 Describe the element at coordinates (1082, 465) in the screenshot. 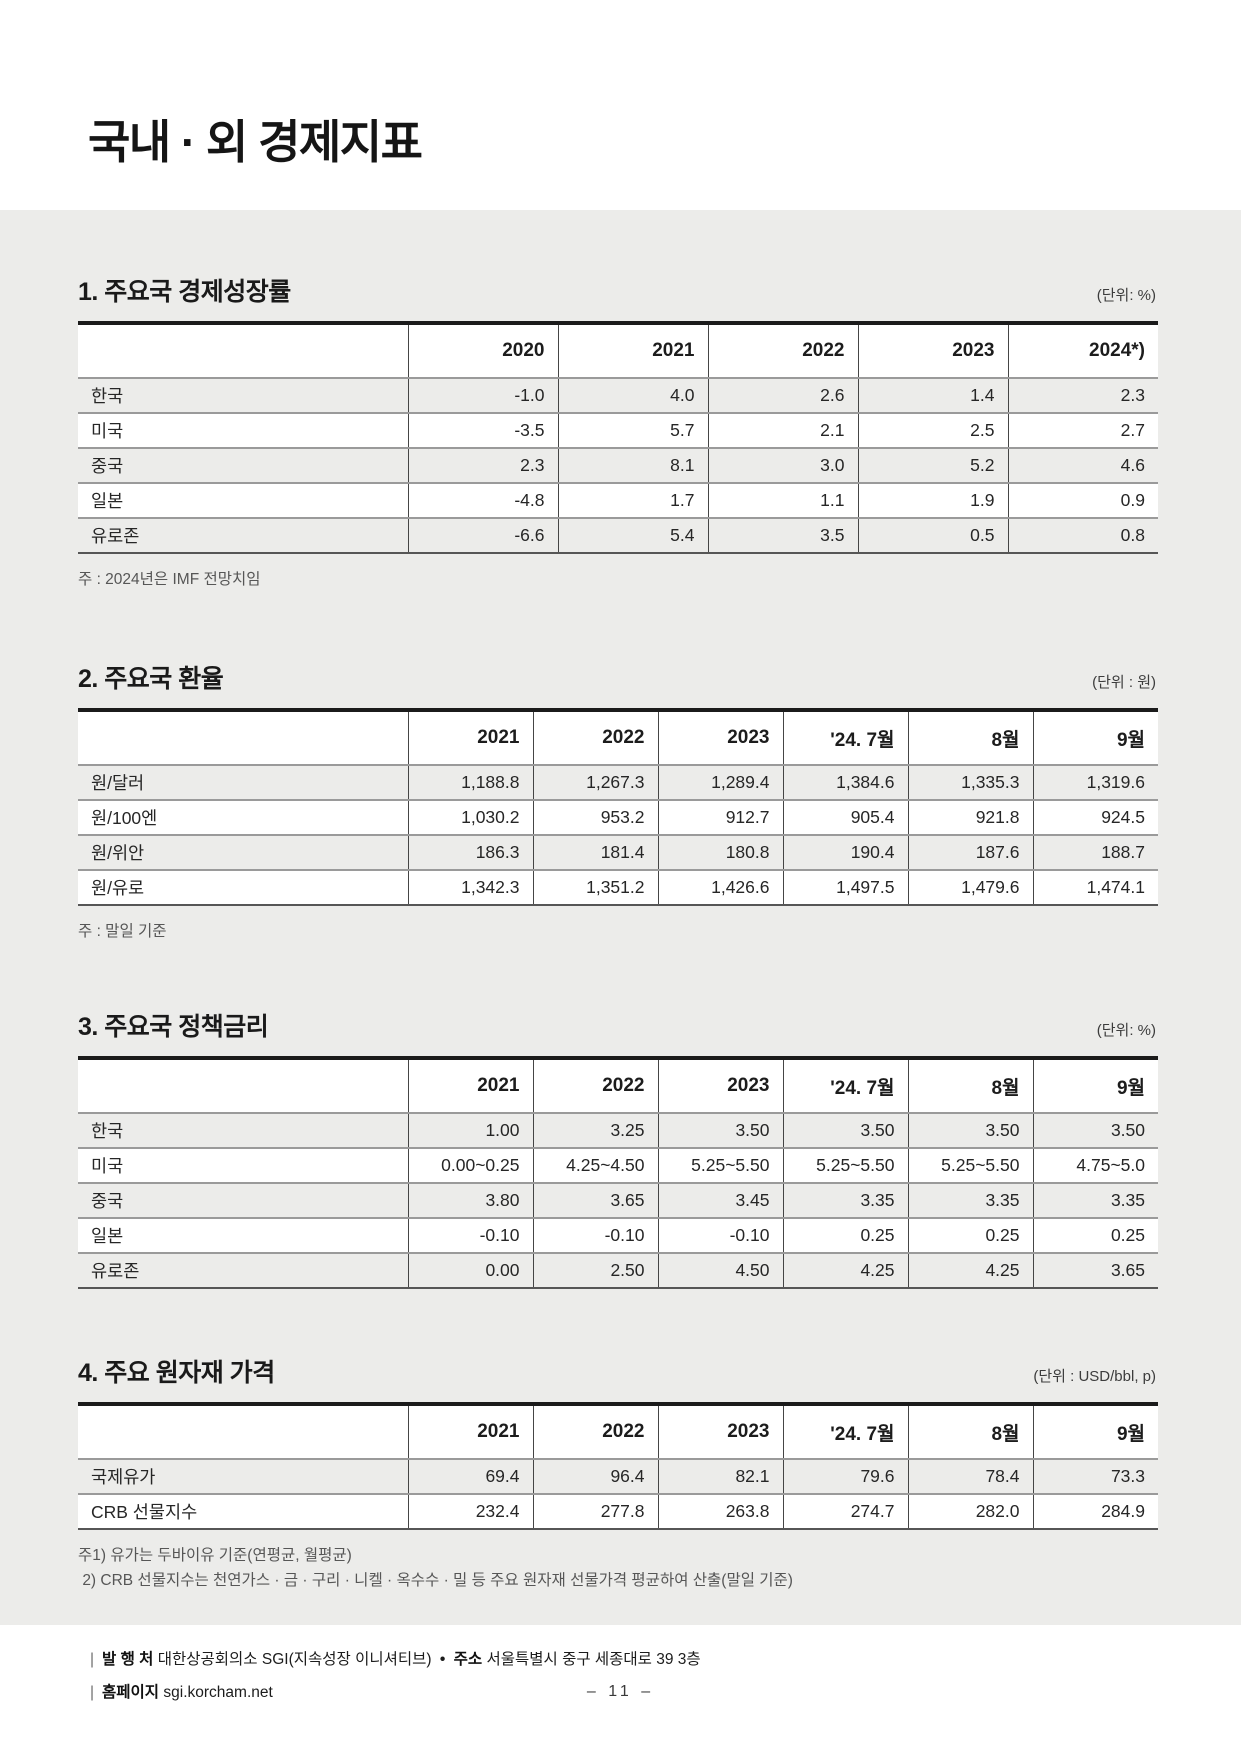

I see `cell-value: 4.6` at that location.